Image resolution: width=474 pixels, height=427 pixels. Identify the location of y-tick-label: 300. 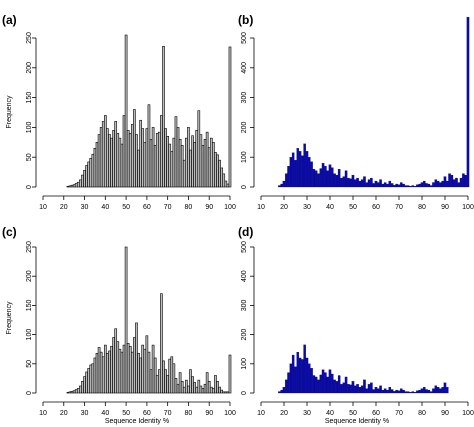
(244, 98).